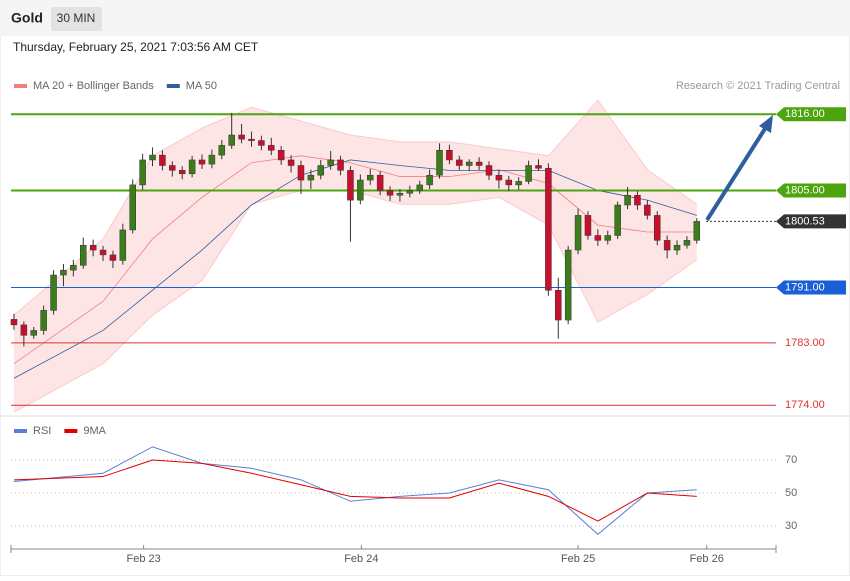 The width and height of the screenshot is (850, 581). What do you see at coordinates (578, 559) in the screenshot?
I see `x-tick-label: Feb 25` at bounding box center [578, 559].